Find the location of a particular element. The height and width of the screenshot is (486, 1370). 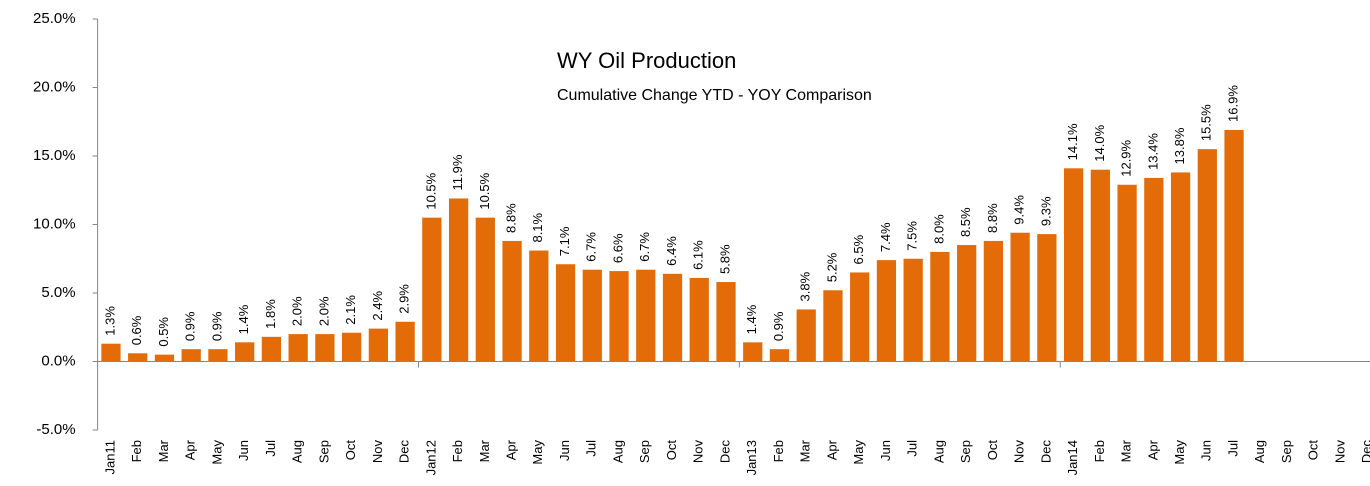

value-label: 0.6% is located at coordinates (136, 330).